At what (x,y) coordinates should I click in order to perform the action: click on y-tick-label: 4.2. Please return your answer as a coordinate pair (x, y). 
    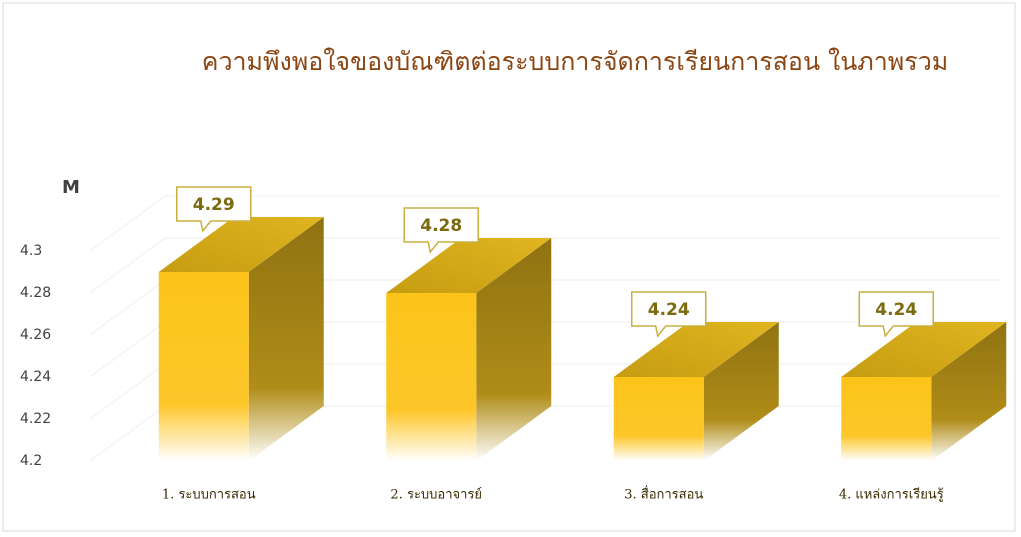
    Looking at the image, I should click on (31, 461).